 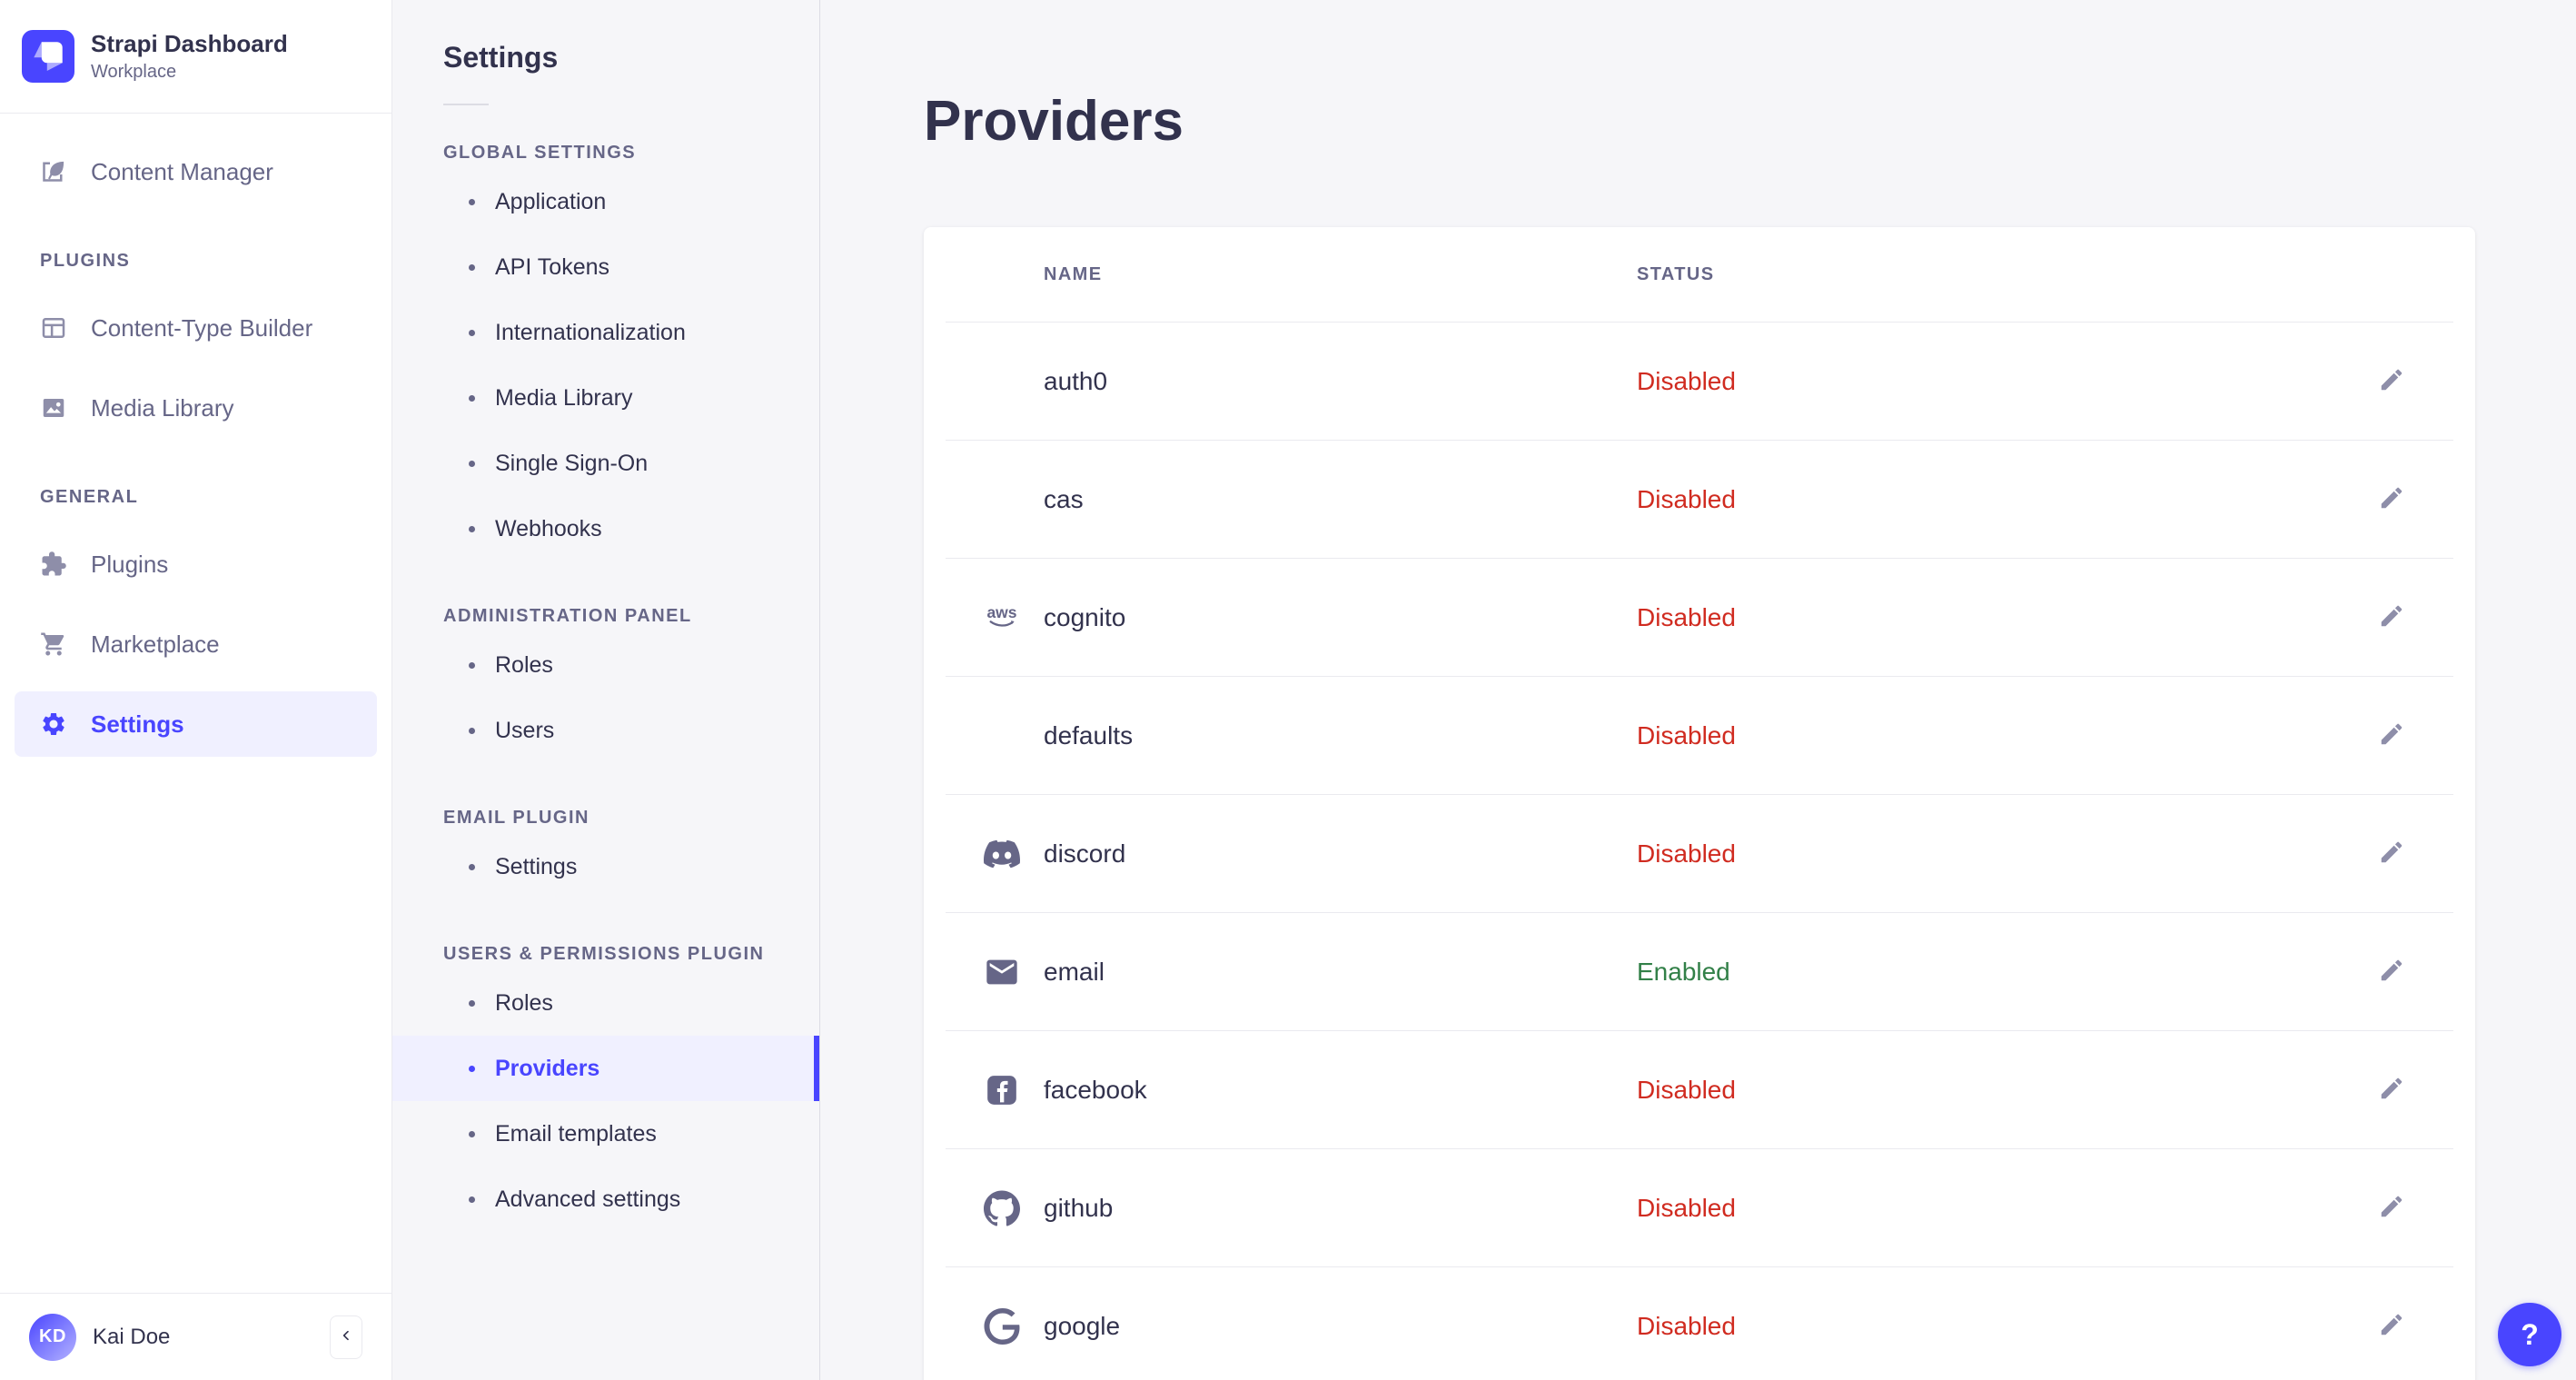 I want to click on provider-status: Enabled, so click(x=1683, y=972).